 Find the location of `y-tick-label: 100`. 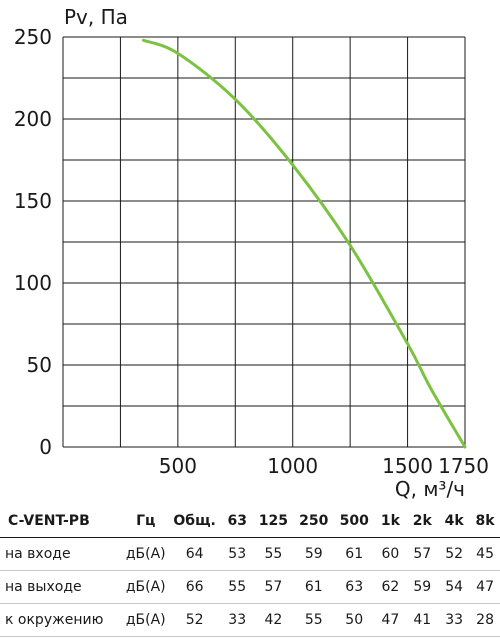

y-tick-label: 100 is located at coordinates (33, 283).